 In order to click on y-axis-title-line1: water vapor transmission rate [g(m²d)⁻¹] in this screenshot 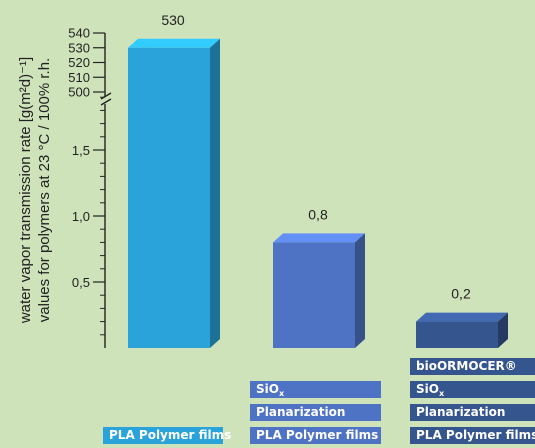, I will do `click(25, 190)`.